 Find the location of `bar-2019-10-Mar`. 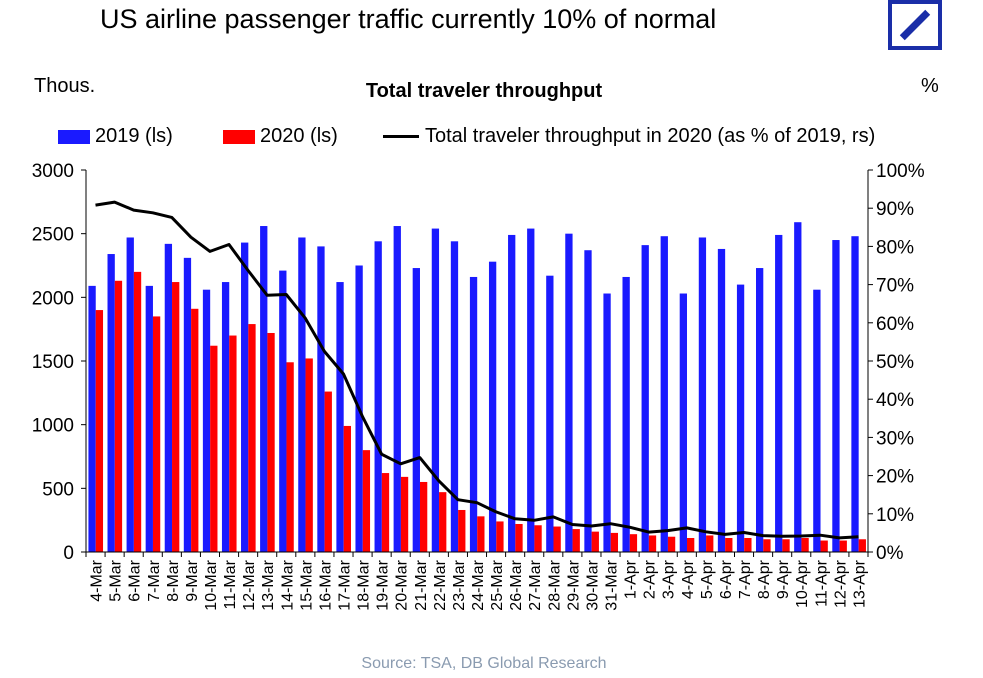

bar-2019-10-Mar is located at coordinates (206, 420).